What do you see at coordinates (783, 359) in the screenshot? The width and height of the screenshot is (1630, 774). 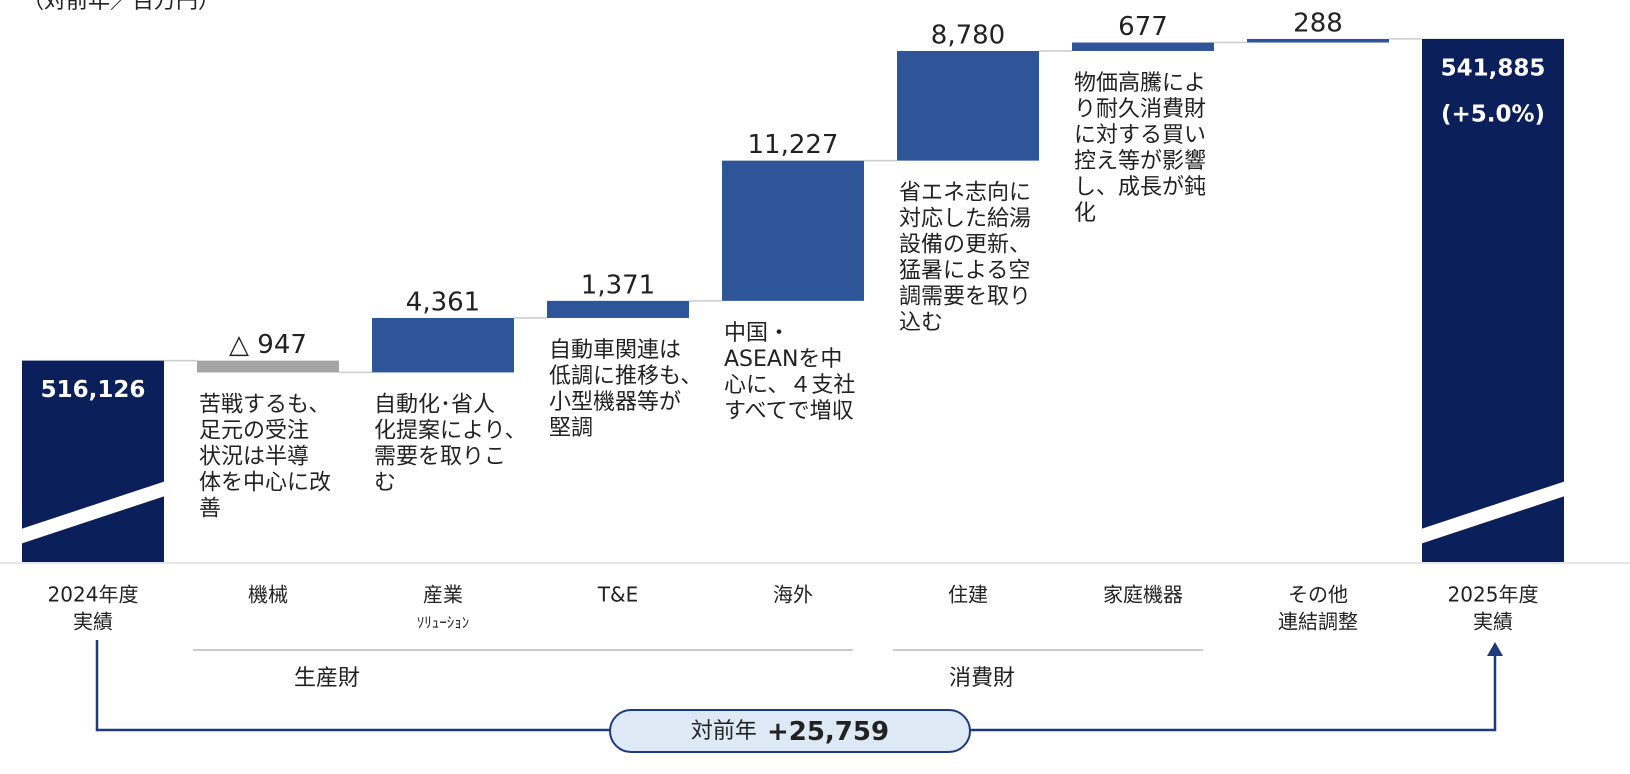 I see `note-line: ASEANを中` at bounding box center [783, 359].